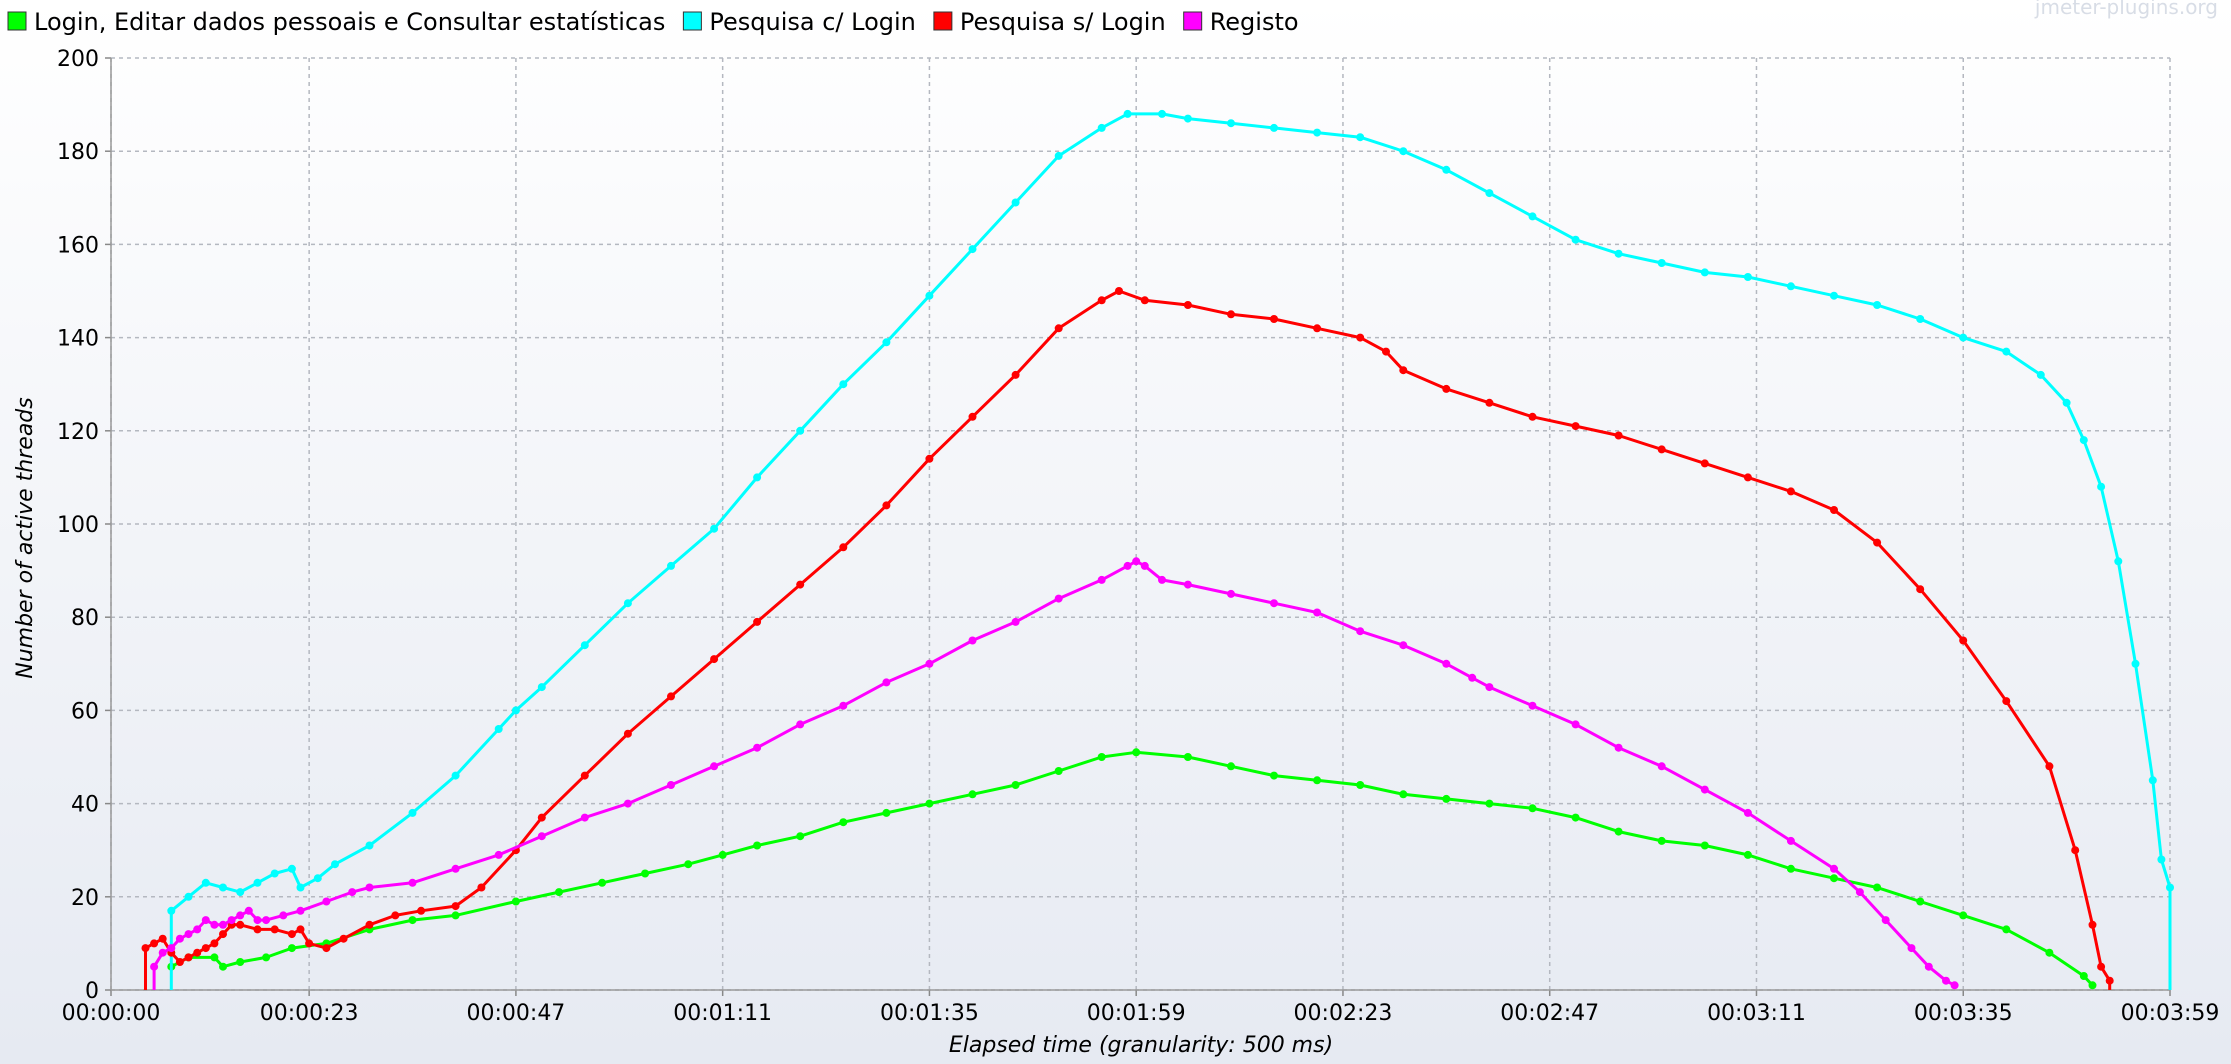 Image resolution: width=2231 pixels, height=1064 pixels. What do you see at coordinates (78, 245) in the screenshot?
I see `y-tick-label: 160` at bounding box center [78, 245].